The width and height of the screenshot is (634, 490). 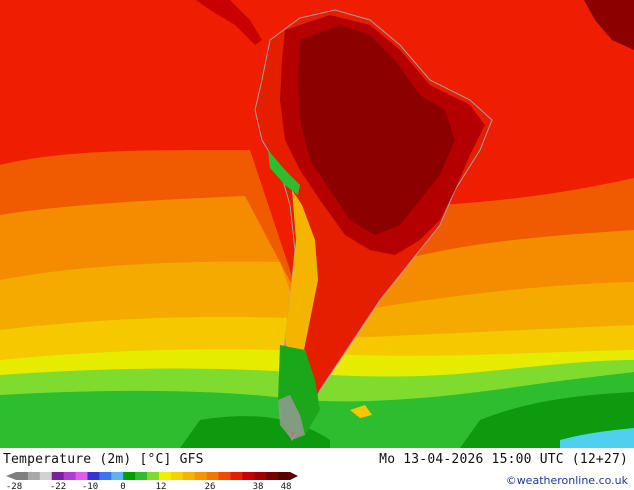 I want to click on africa-tip, so click(x=609, y=25).